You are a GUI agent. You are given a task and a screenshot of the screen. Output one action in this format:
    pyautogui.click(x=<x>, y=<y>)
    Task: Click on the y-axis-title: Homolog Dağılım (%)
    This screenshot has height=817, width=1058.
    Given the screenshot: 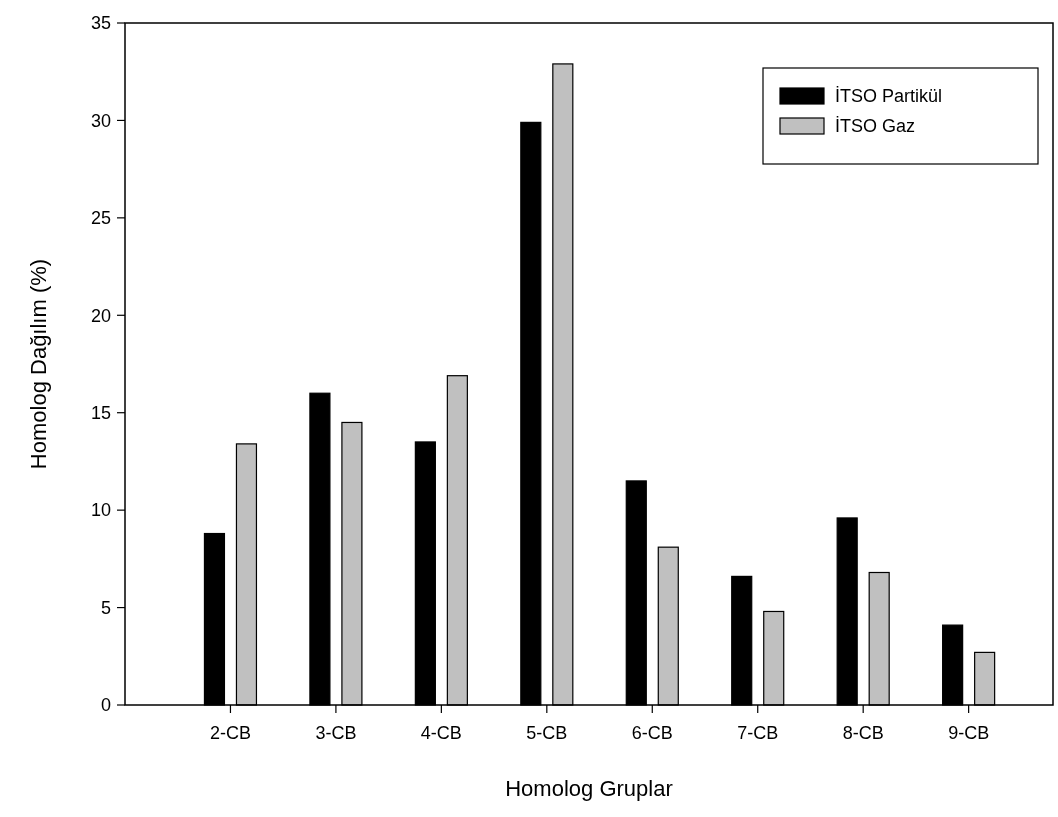 What is the action you would take?
    pyautogui.click(x=38, y=364)
    